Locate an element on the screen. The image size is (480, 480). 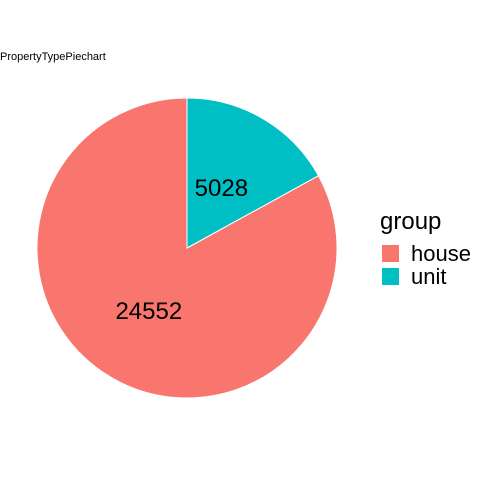
legend-swatch-house is located at coordinates (390, 253).